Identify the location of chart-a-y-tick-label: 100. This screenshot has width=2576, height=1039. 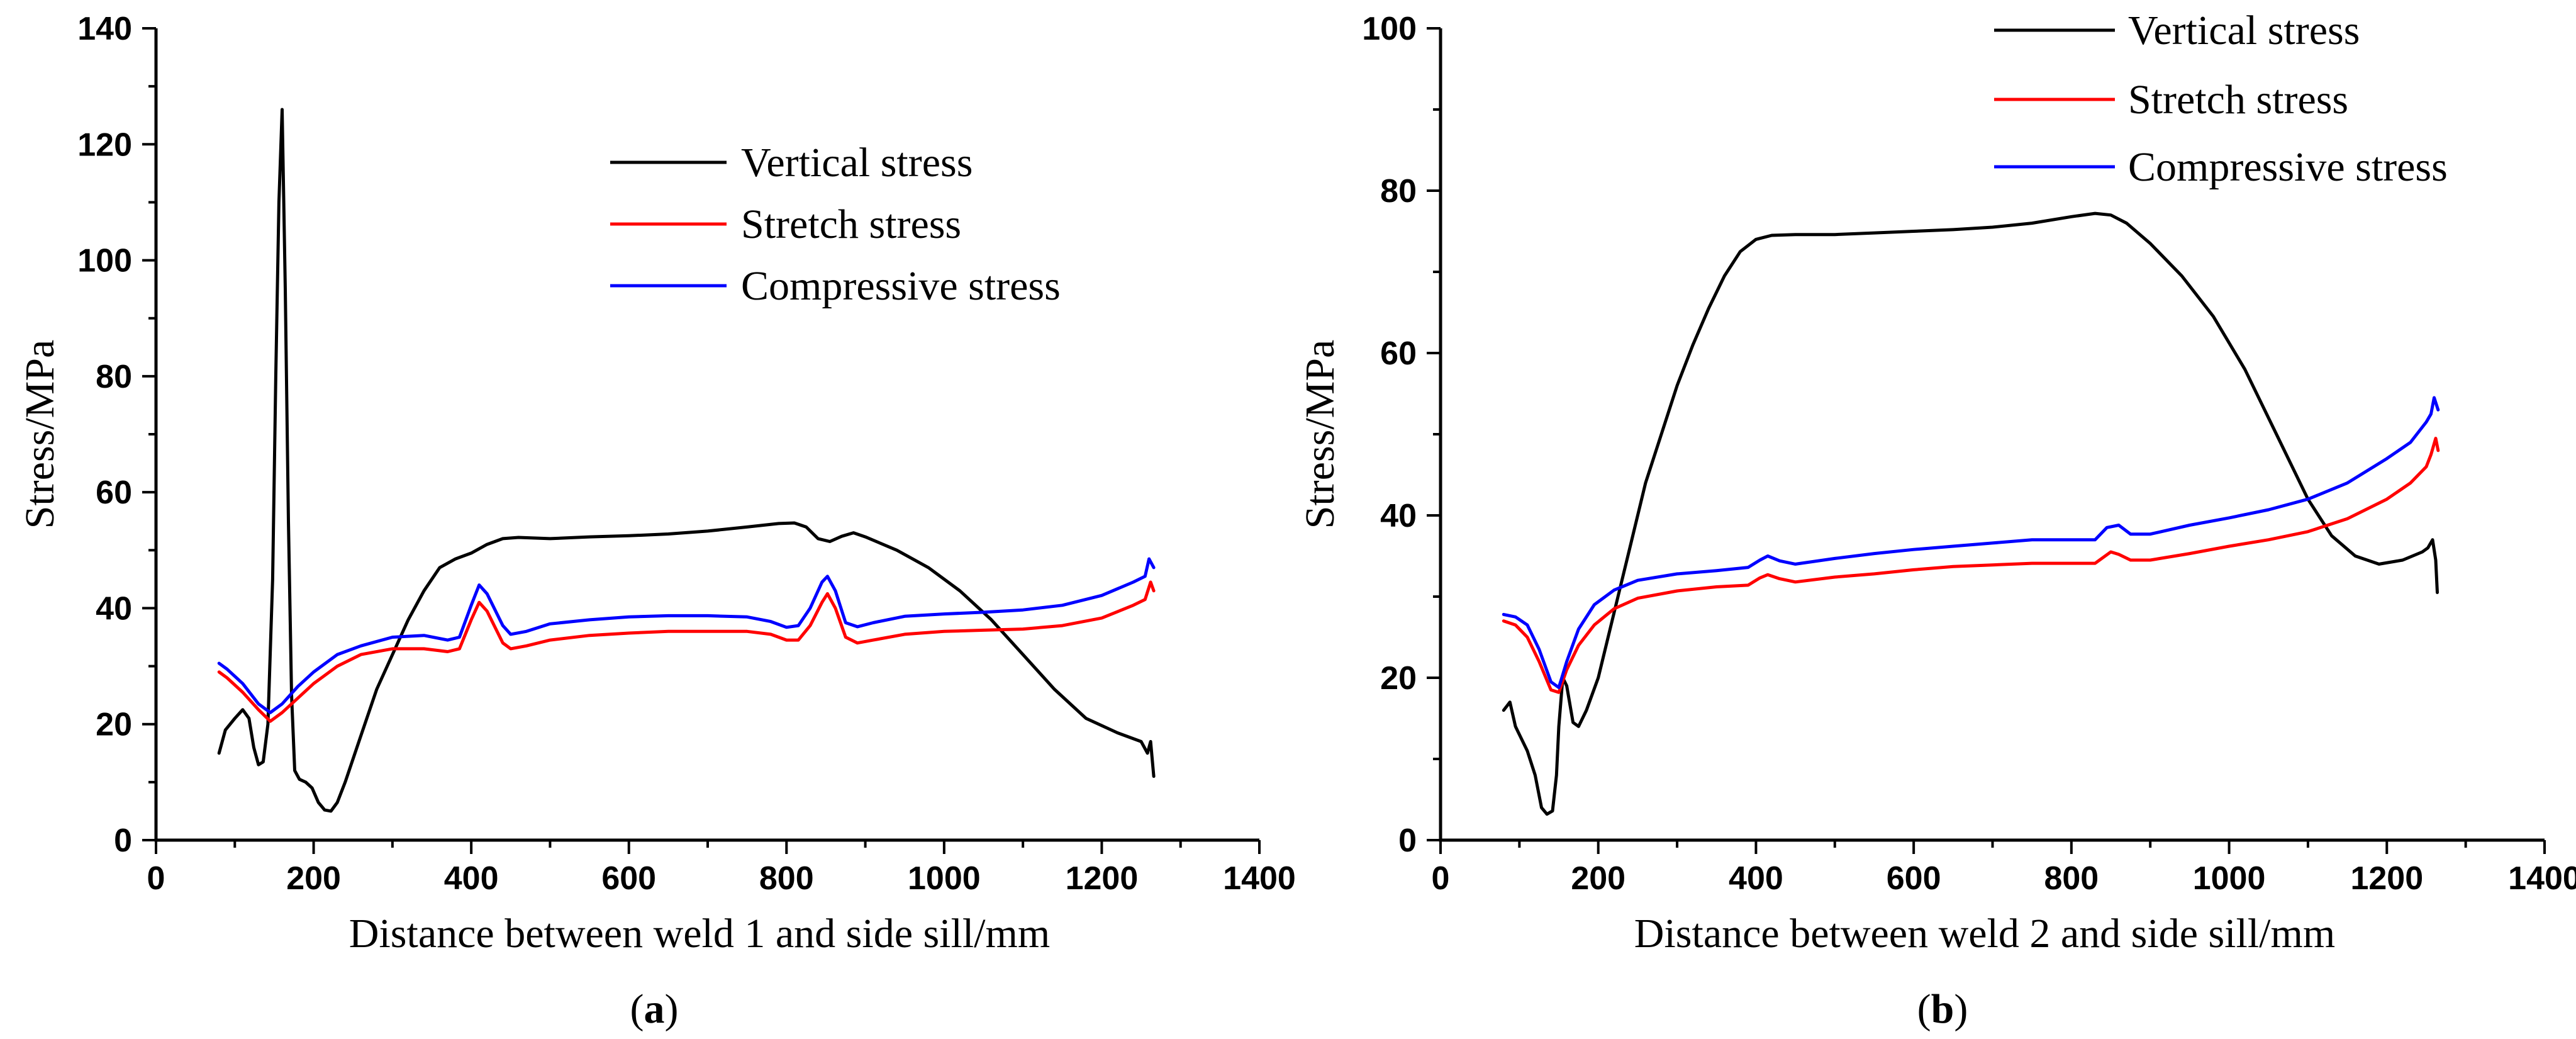
(104, 261).